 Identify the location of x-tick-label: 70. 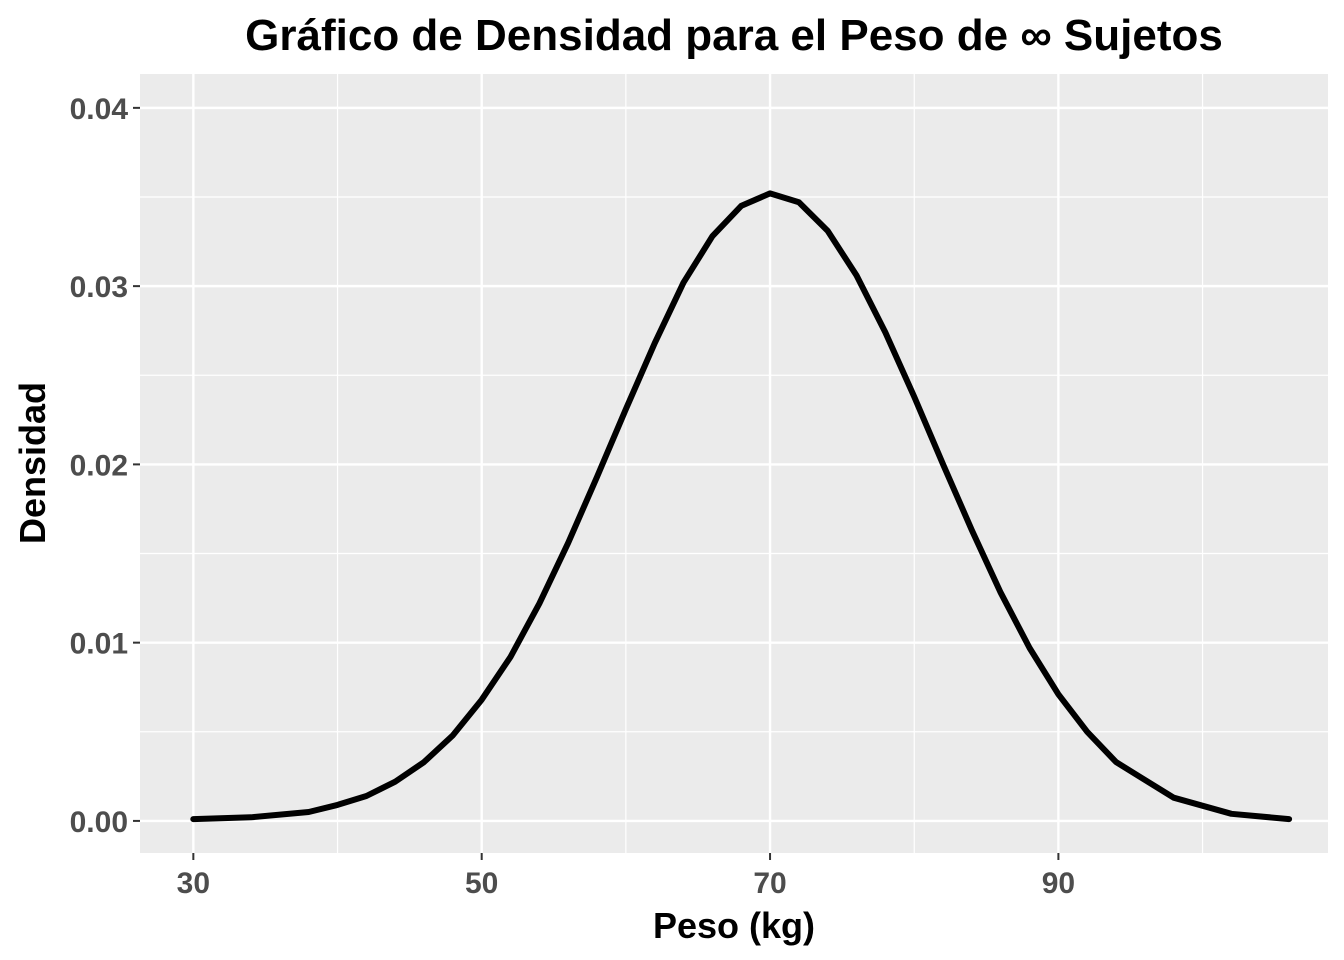
(769, 883).